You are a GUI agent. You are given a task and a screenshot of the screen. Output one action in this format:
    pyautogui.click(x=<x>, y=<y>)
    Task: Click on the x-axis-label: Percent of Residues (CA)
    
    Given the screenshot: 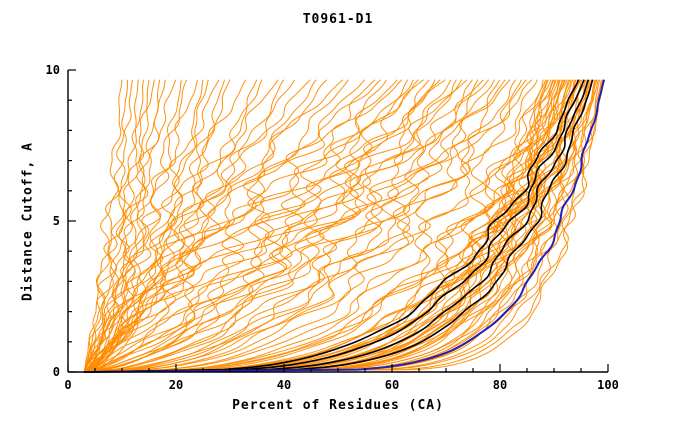 What is the action you would take?
    pyautogui.click(x=338, y=405)
    